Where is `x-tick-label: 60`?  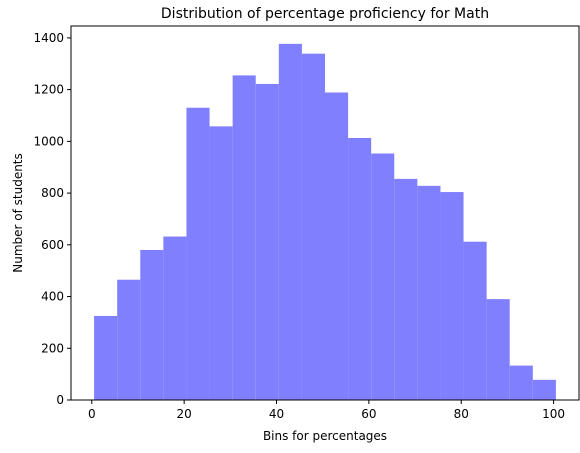 x-tick-label: 60 is located at coordinates (368, 414).